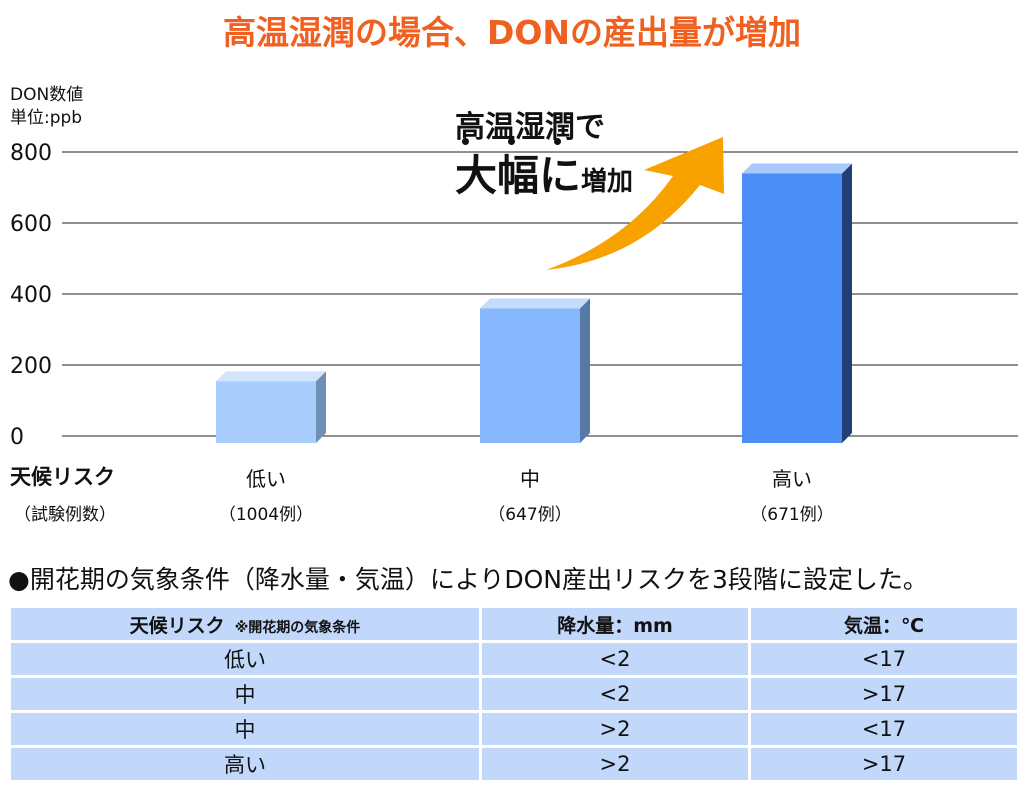 This screenshot has height=800, width=1024. I want to click on table-header-row: 天候リスク ※開花期の気象条件 降水量：mm 気温：℃, so click(514, 624).